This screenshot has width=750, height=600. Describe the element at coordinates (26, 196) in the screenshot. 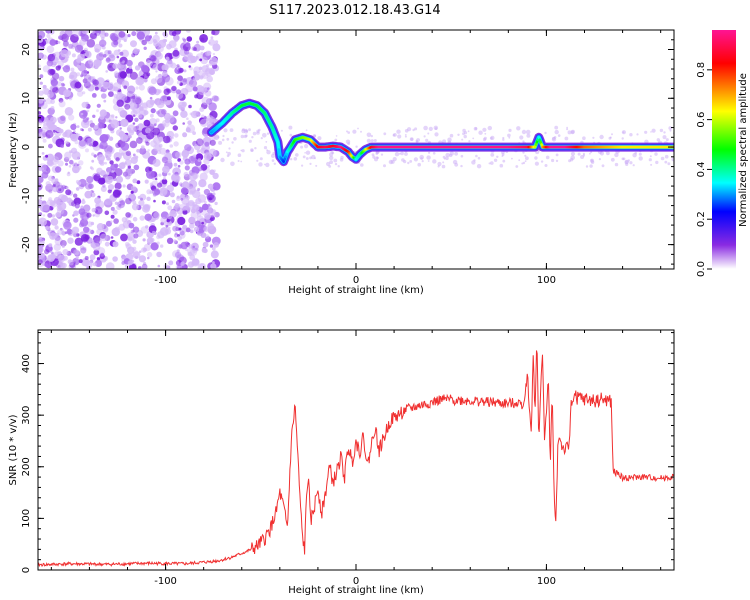

I see `y-tick-label: -10` at that location.